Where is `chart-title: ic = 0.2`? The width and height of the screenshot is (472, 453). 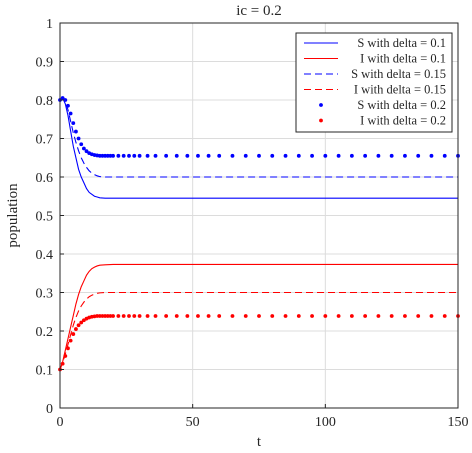 chart-title: ic = 0.2 is located at coordinates (259, 11).